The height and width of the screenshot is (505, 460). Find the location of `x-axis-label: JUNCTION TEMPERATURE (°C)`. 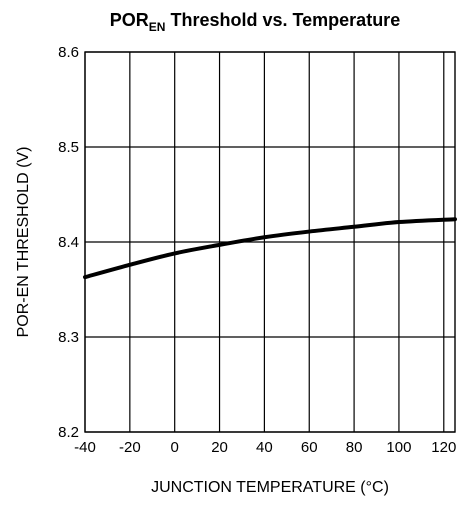

x-axis-label: JUNCTION TEMPERATURE (°C) is located at coordinates (270, 487).